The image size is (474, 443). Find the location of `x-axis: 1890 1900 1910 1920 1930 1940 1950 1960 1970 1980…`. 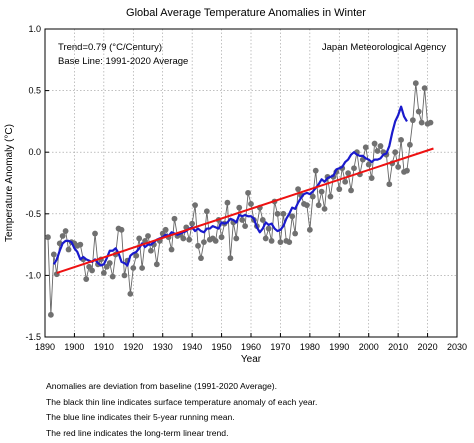

x-axis: 1890 1900 1910 1920 1930 1940 1950 1960 1970 1980… is located at coordinates (251, 342).